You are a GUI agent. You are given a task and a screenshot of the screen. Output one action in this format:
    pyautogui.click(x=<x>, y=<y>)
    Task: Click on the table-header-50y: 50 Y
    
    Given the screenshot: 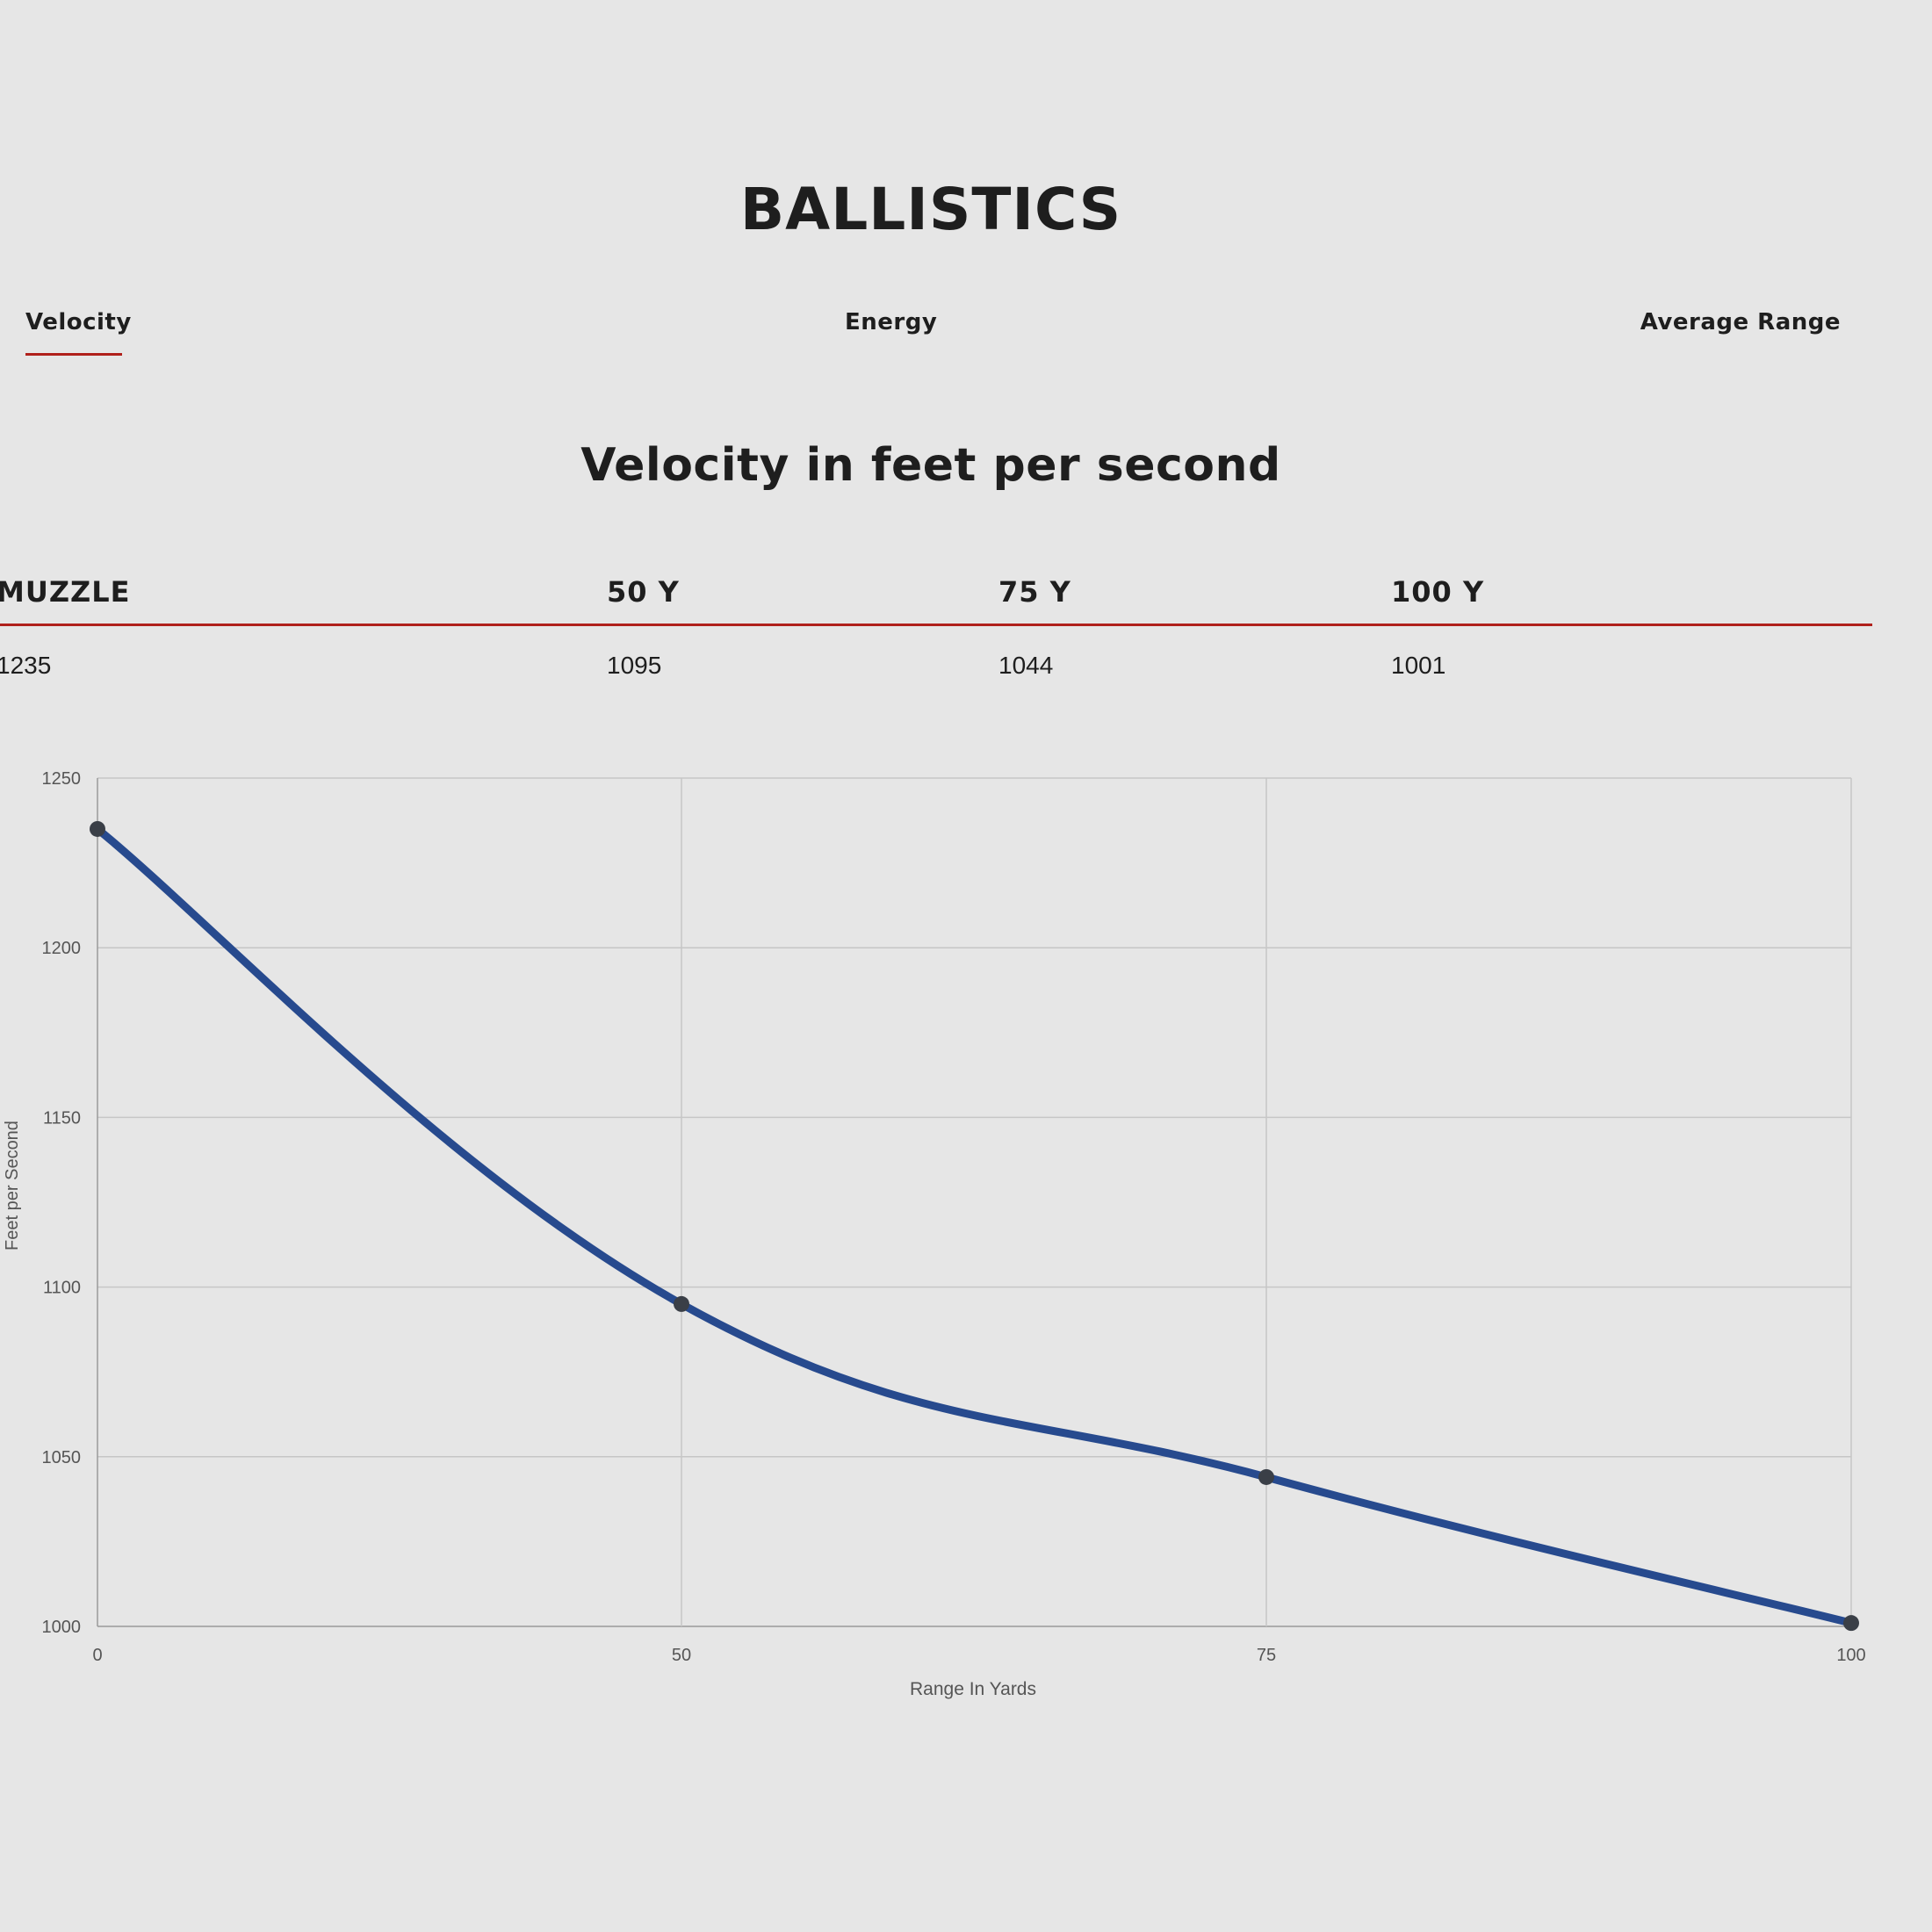 What is the action you would take?
    pyautogui.click(x=644, y=592)
    